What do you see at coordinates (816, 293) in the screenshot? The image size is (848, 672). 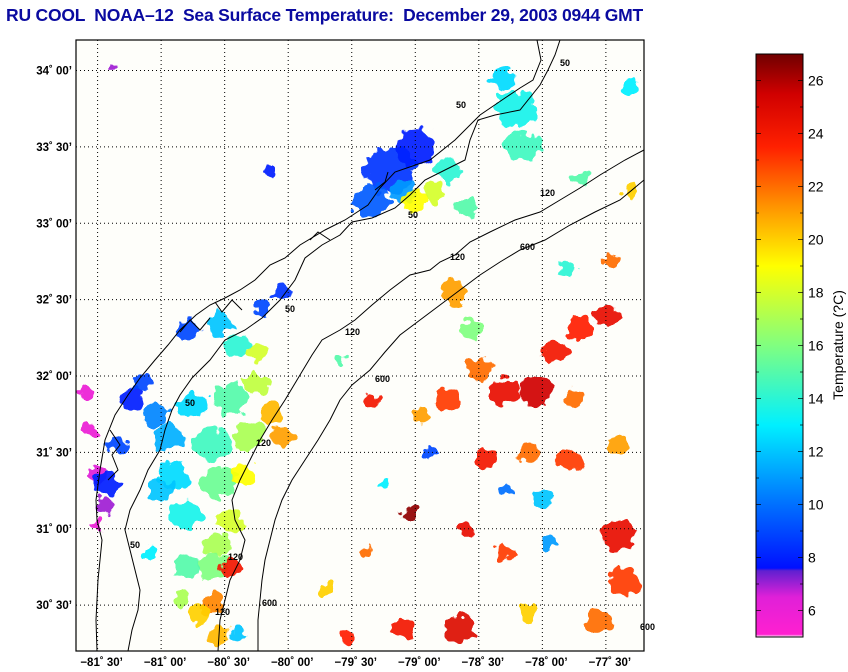 I see `colorbar-tick-label: 18` at bounding box center [816, 293].